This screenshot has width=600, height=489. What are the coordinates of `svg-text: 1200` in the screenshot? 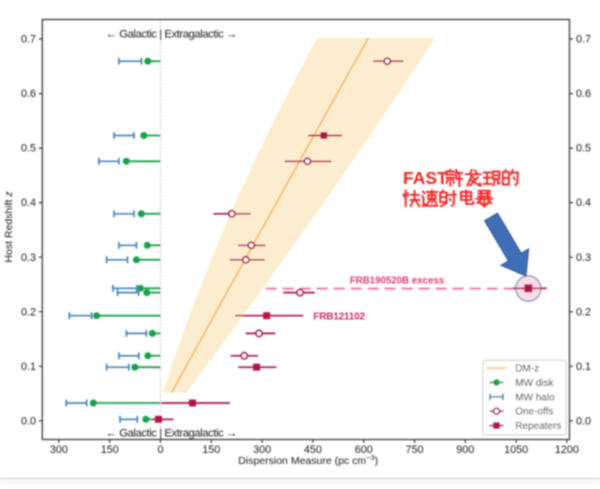 It's located at (567, 450).